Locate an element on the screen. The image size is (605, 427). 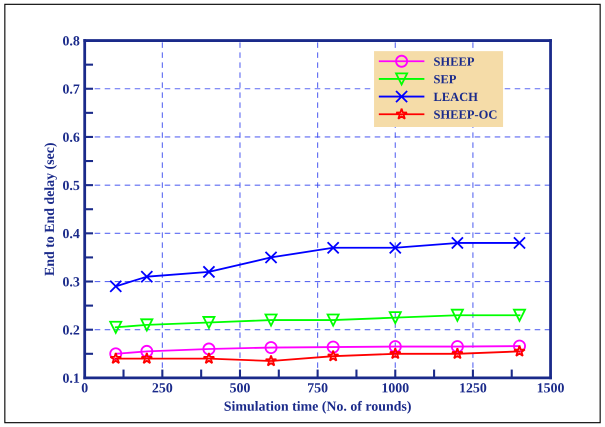
legend-label: SHEEP is located at coordinates (454, 61).